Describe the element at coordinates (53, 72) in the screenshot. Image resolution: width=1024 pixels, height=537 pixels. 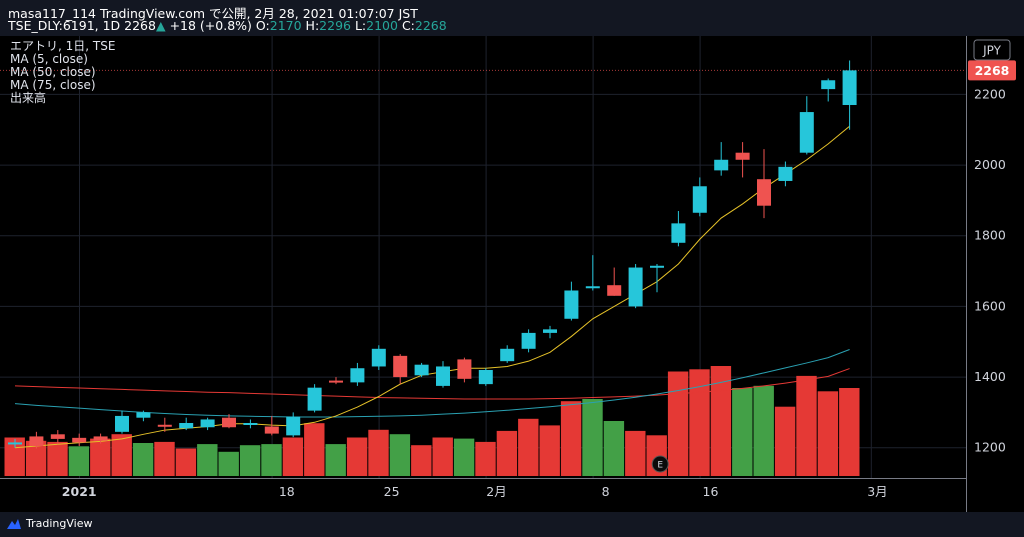
I see `legend-ma50: MA (50, close)` at that location.